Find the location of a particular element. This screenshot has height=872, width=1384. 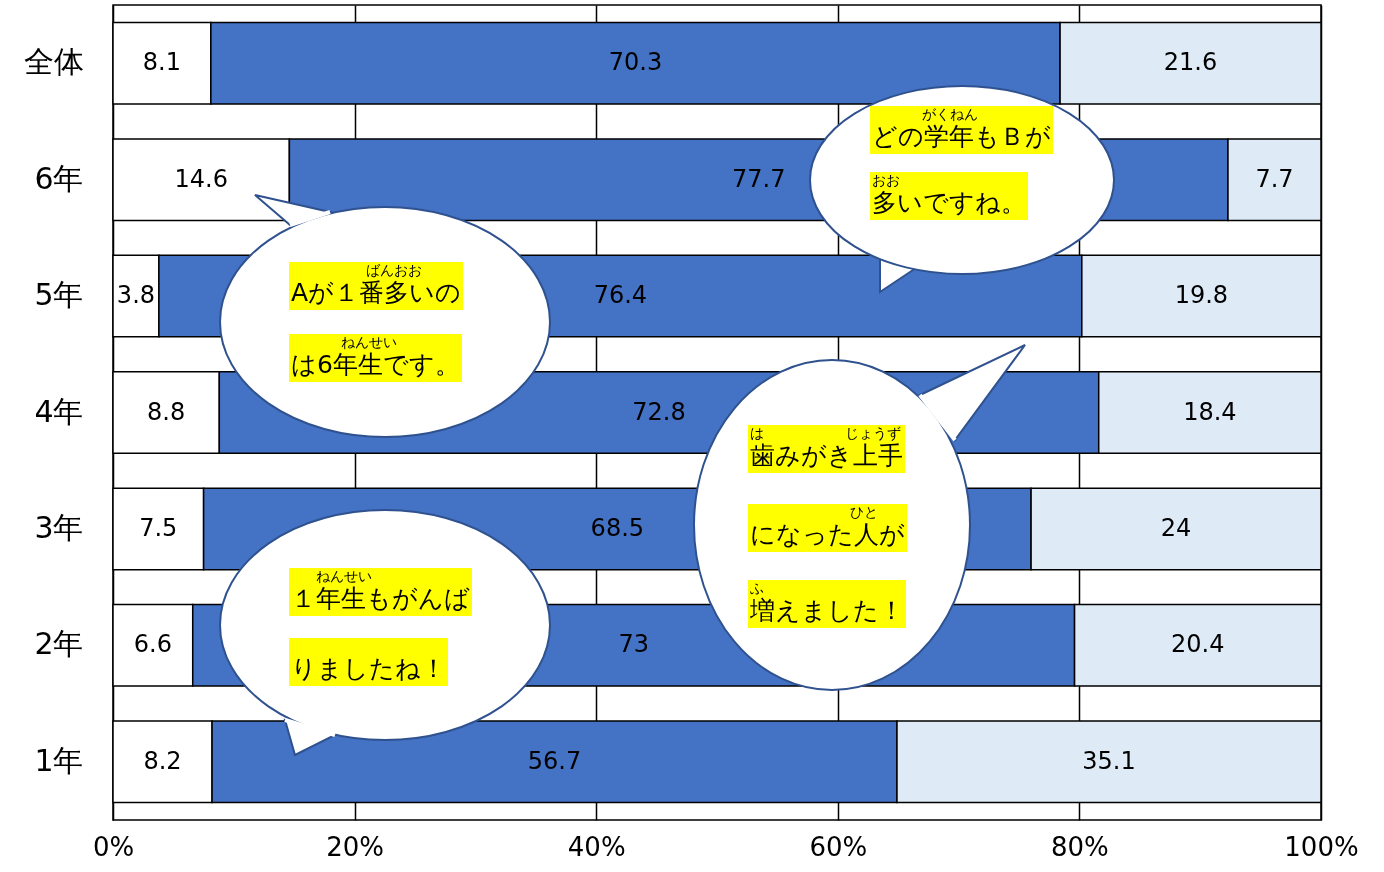

data-label: 24 is located at coordinates (1176, 527).